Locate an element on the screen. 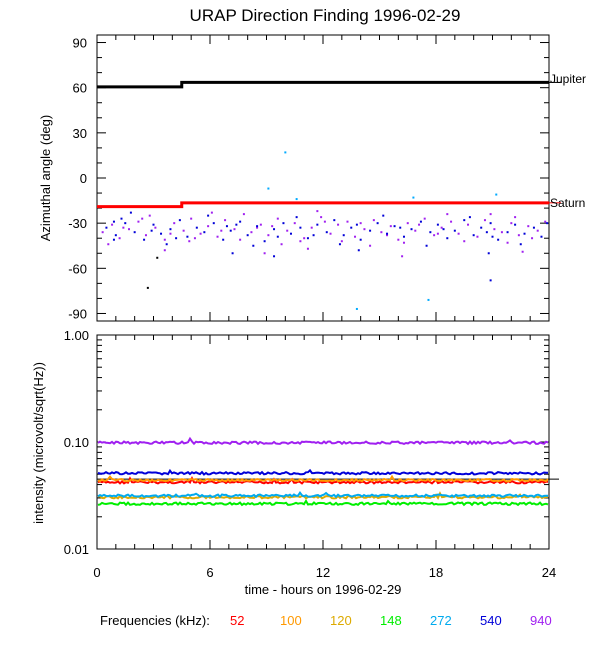 Image resolution: width=600 pixels, height=650 pixels. angle-y-tick-label: 90 is located at coordinates (80, 43).